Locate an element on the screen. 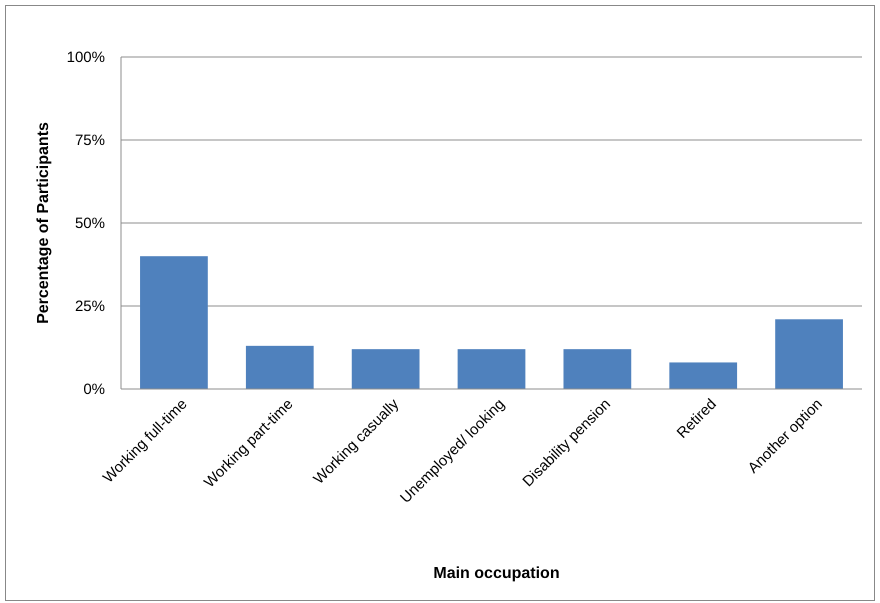 This screenshot has height=603, width=880. y-axis-title: Percentage of Participants is located at coordinates (43, 223).